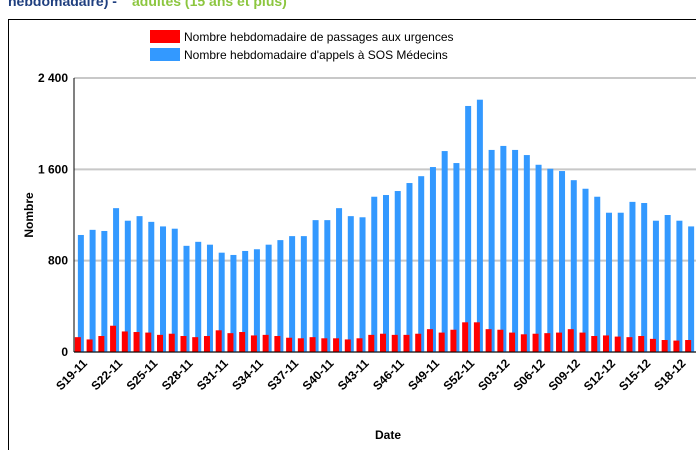 Image resolution: width=696 pixels, height=450 pixels. I want to click on x-tick-label: S12-12, so click(599, 374).